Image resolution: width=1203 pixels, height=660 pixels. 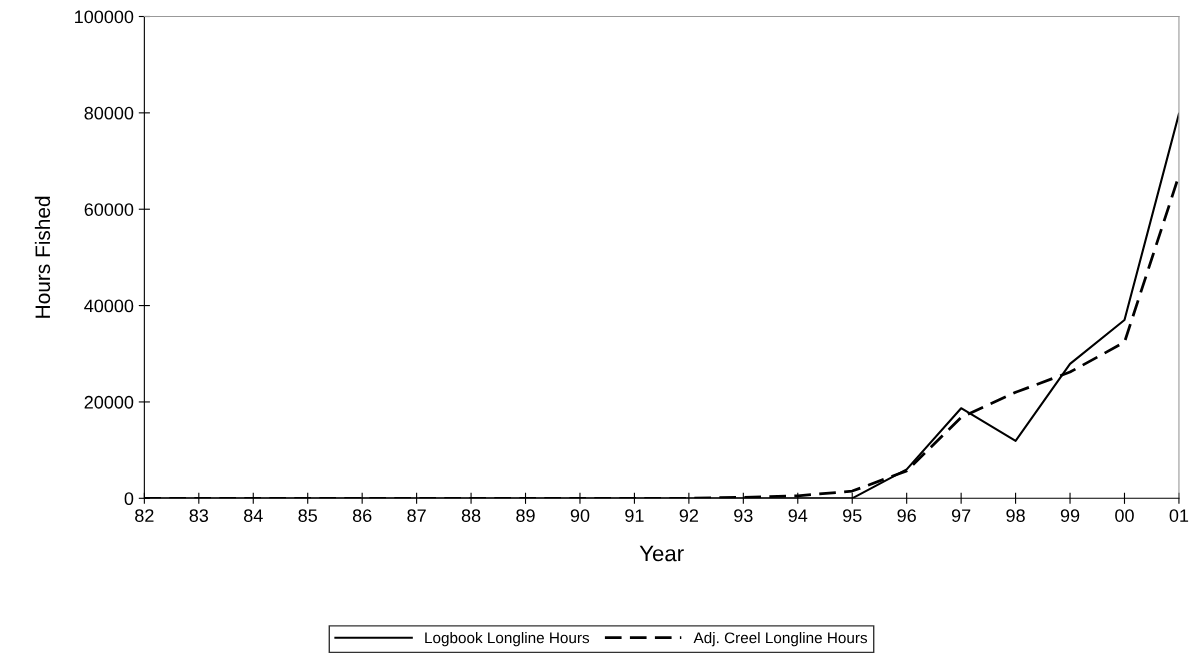 I want to click on x-axis-title: Year, so click(x=661, y=553).